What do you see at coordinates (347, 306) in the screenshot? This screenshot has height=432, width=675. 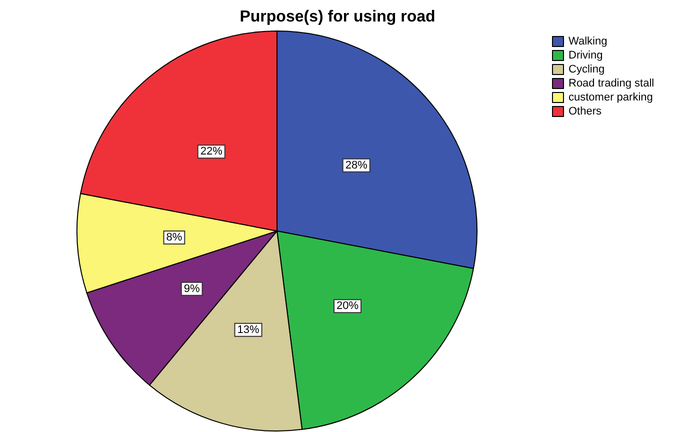 I see `data-label: 20%` at bounding box center [347, 306].